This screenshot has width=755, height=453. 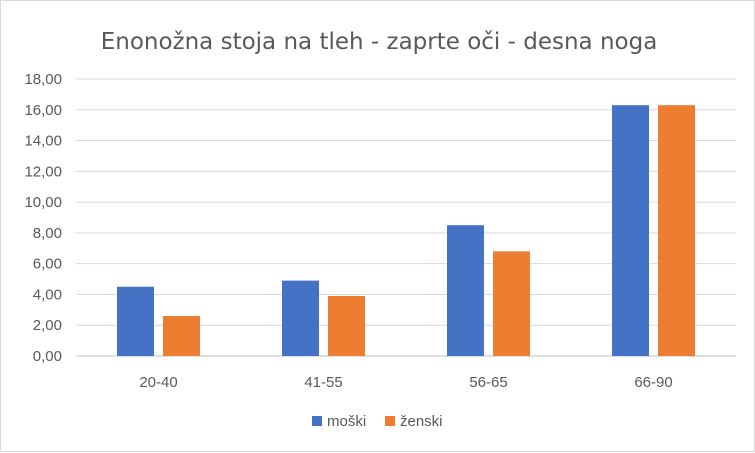 I want to click on y-tick-label: 2,00, so click(x=47, y=325).